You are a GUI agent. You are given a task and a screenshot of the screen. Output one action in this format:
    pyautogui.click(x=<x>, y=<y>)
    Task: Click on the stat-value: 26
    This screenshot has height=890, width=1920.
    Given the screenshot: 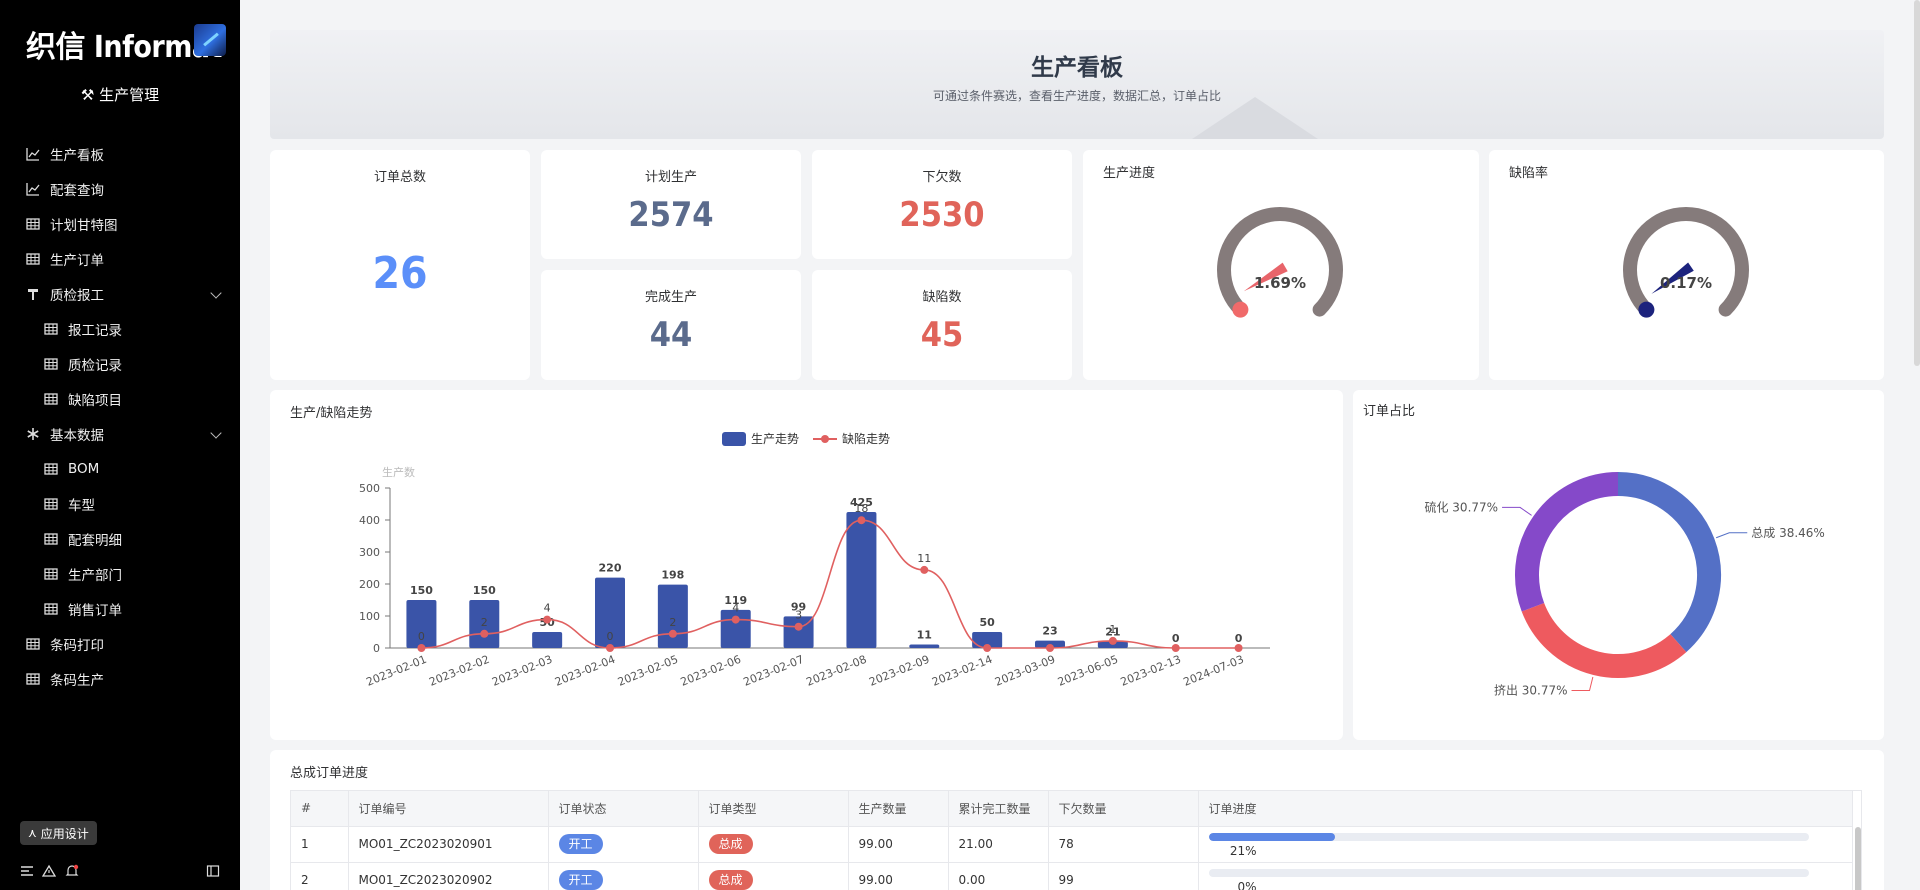 What is the action you would take?
    pyautogui.click(x=400, y=273)
    